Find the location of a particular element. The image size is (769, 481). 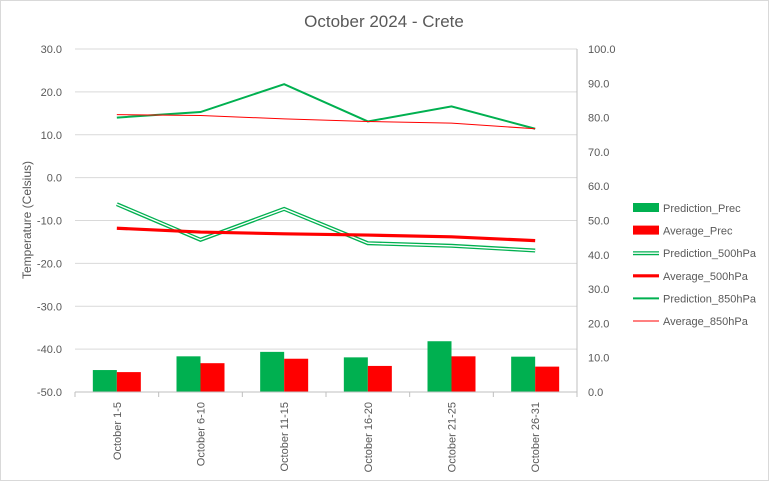

x-tick-label: October 11-15 is located at coordinates (285, 437).